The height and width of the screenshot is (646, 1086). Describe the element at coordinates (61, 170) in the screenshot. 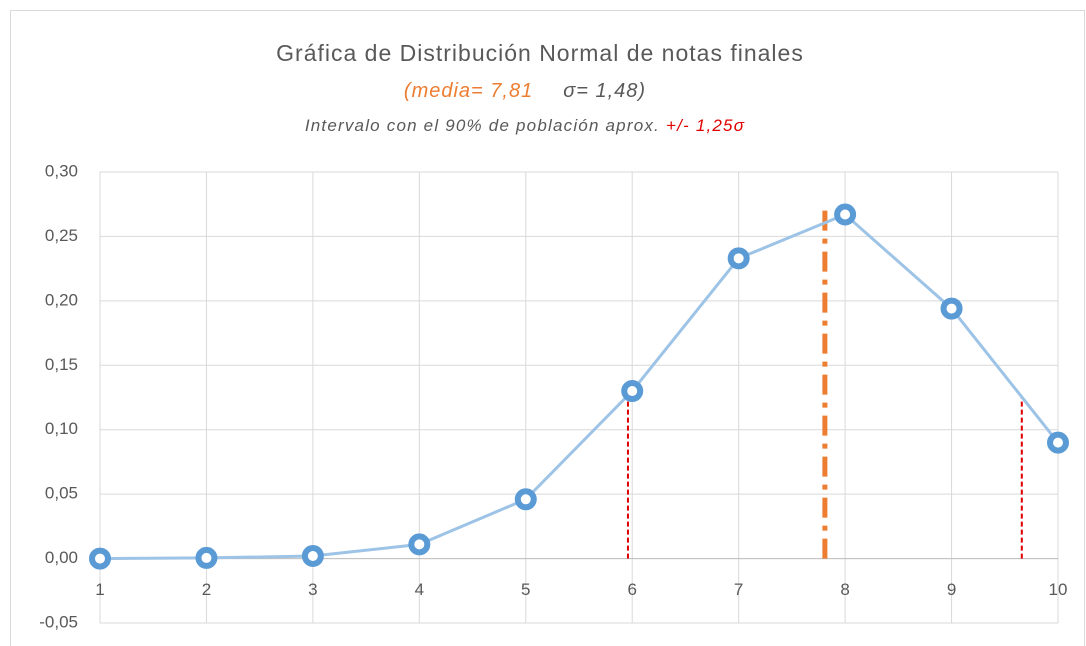

I see `y-tick-label: 0,30` at that location.